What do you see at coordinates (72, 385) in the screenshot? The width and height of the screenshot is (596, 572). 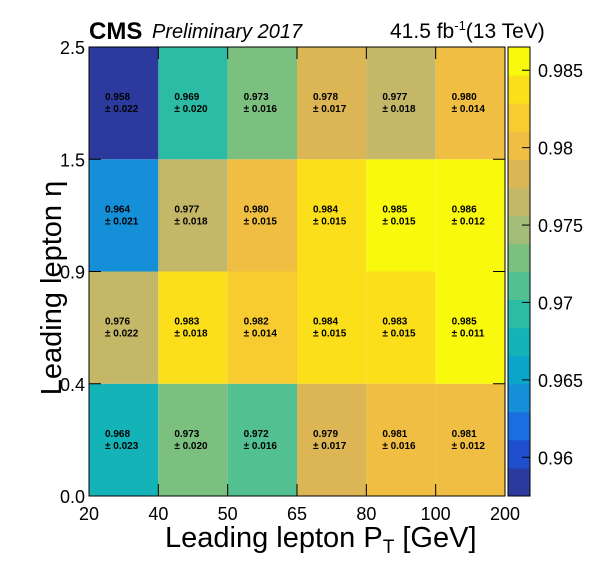 I see `y-tick-label: 0.4` at bounding box center [72, 385].